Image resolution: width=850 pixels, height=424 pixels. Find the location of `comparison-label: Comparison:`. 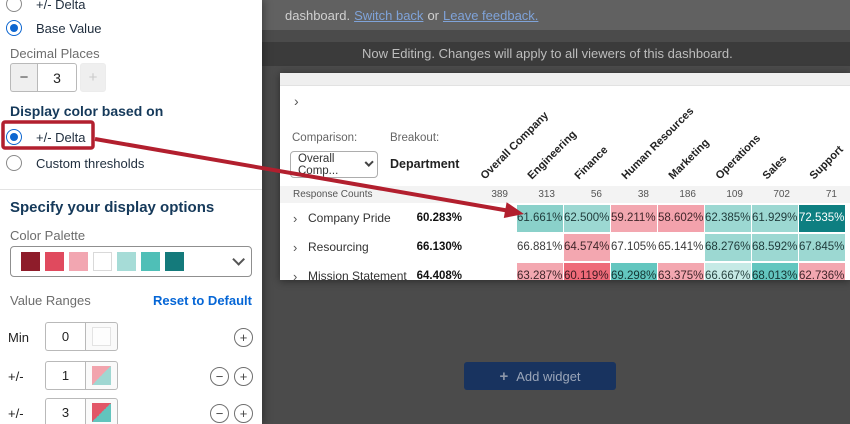

comparison-label: Comparison: is located at coordinates (325, 138).